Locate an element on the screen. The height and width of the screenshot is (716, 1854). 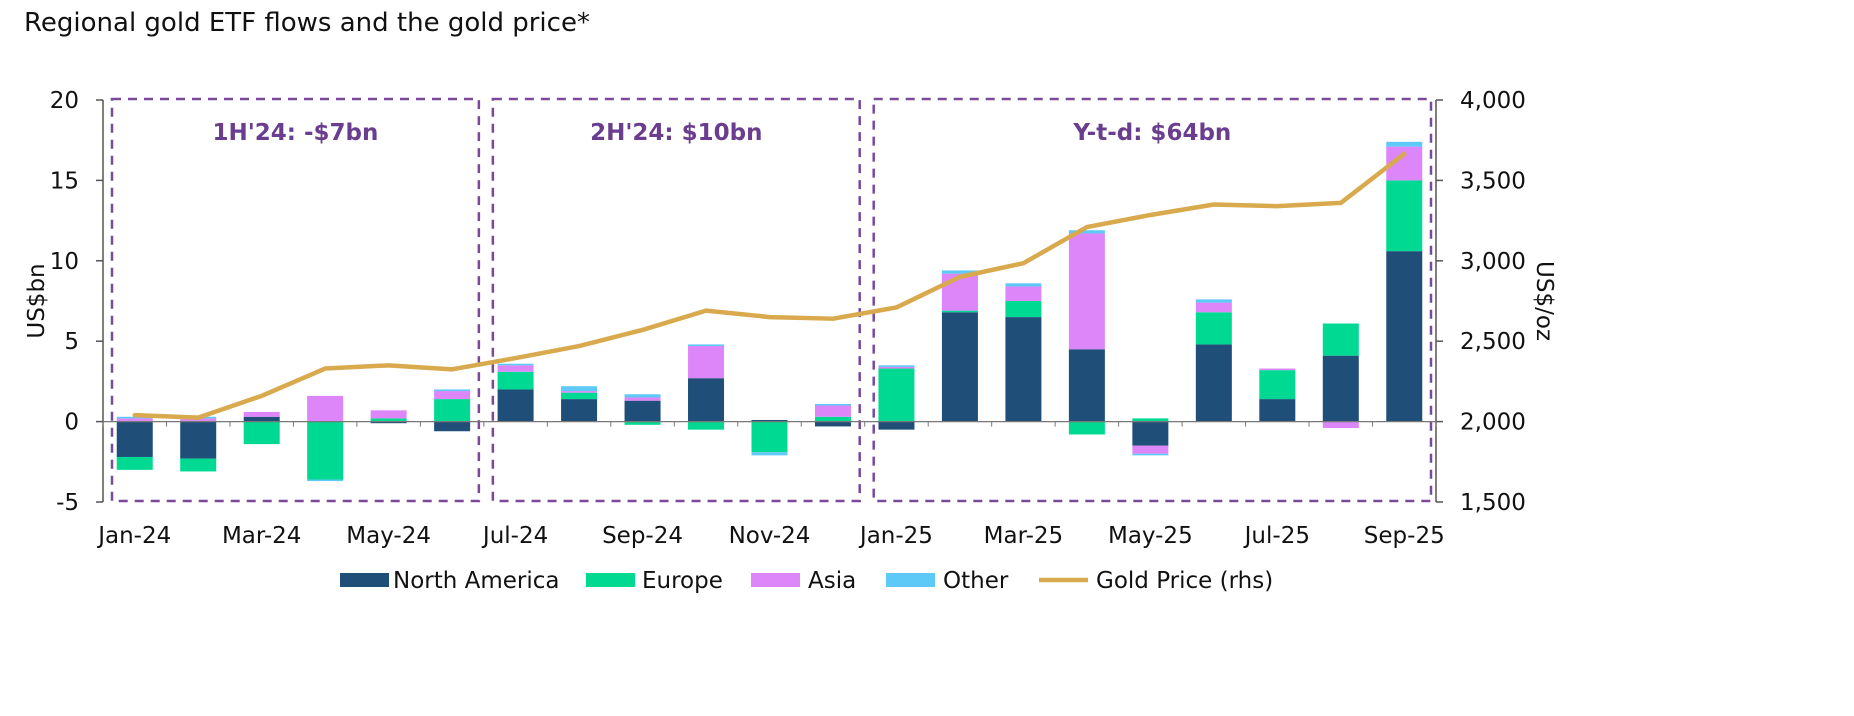
legend-label-asia: Asia is located at coordinates (832, 581).